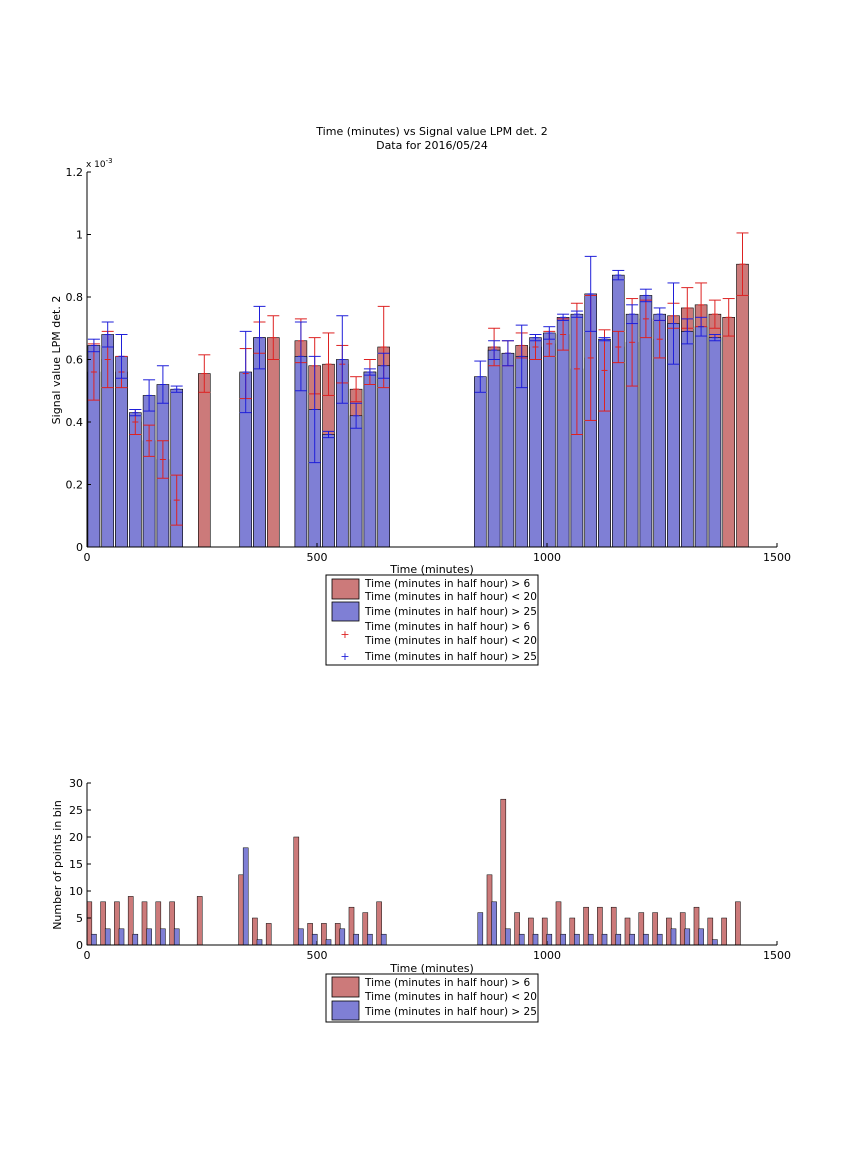 This screenshot has width=864, height=1152. What do you see at coordinates (79, 235) in the screenshot?
I see `y-tick-label: 1` at bounding box center [79, 235].